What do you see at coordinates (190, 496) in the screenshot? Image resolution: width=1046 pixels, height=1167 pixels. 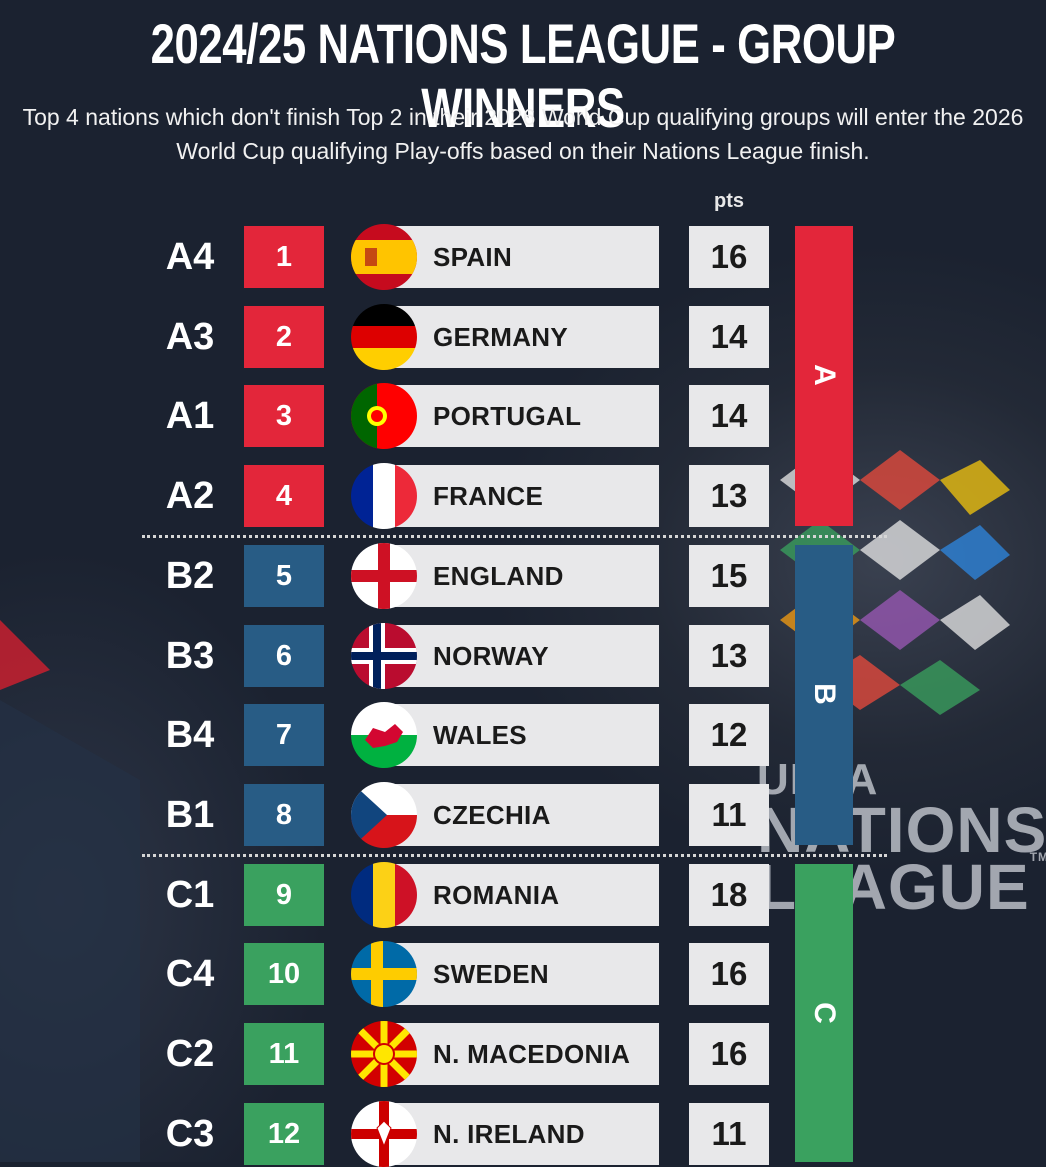 I see `group-code: A2` at bounding box center [190, 496].